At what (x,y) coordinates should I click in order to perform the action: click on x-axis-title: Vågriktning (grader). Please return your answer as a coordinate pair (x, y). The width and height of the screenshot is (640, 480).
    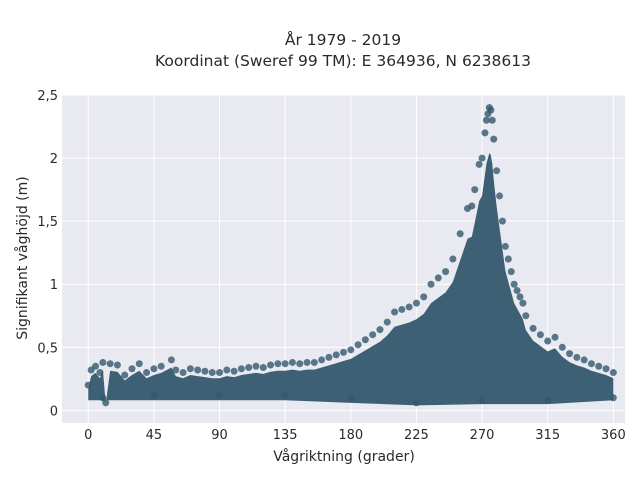
    Looking at the image, I should click on (344, 456).